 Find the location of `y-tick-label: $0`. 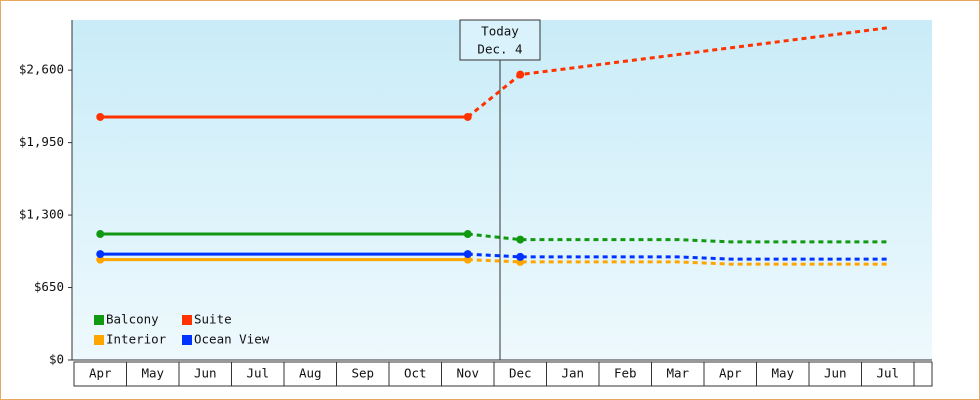

y-tick-label: $0 is located at coordinates (56, 359).